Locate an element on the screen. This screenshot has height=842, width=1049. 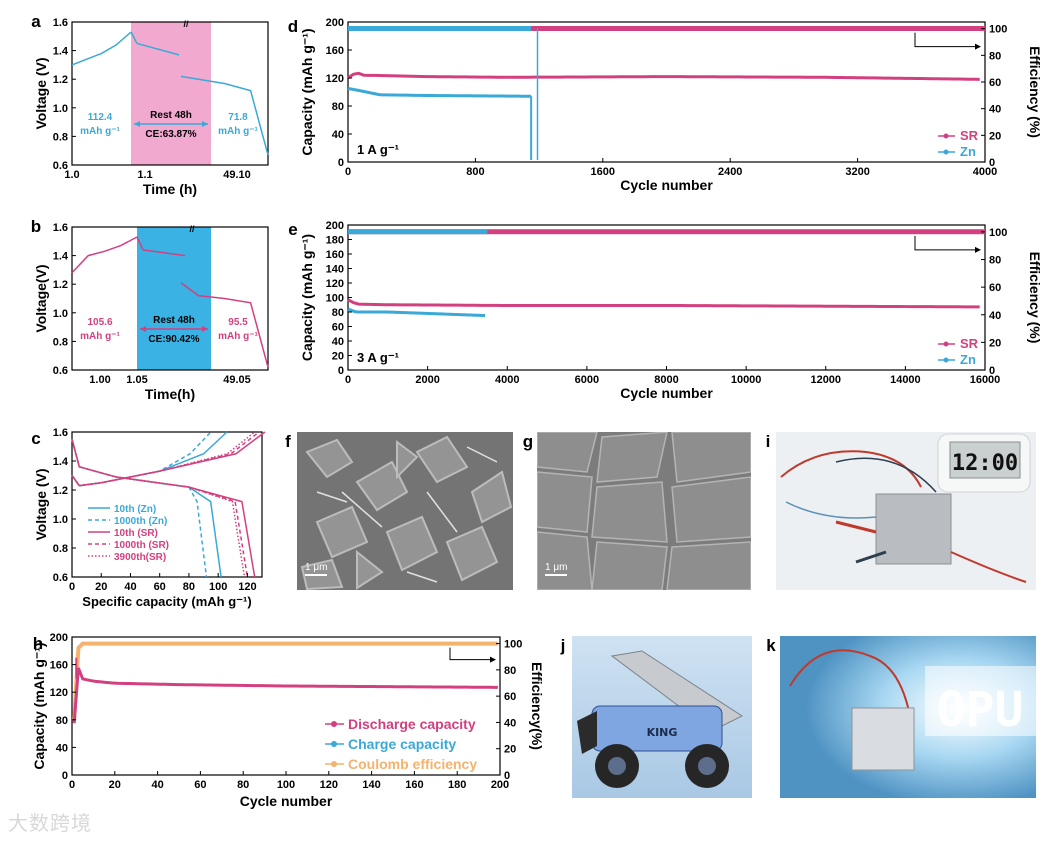
y-axis-h-label: 200 is located at coordinates (59, 638).